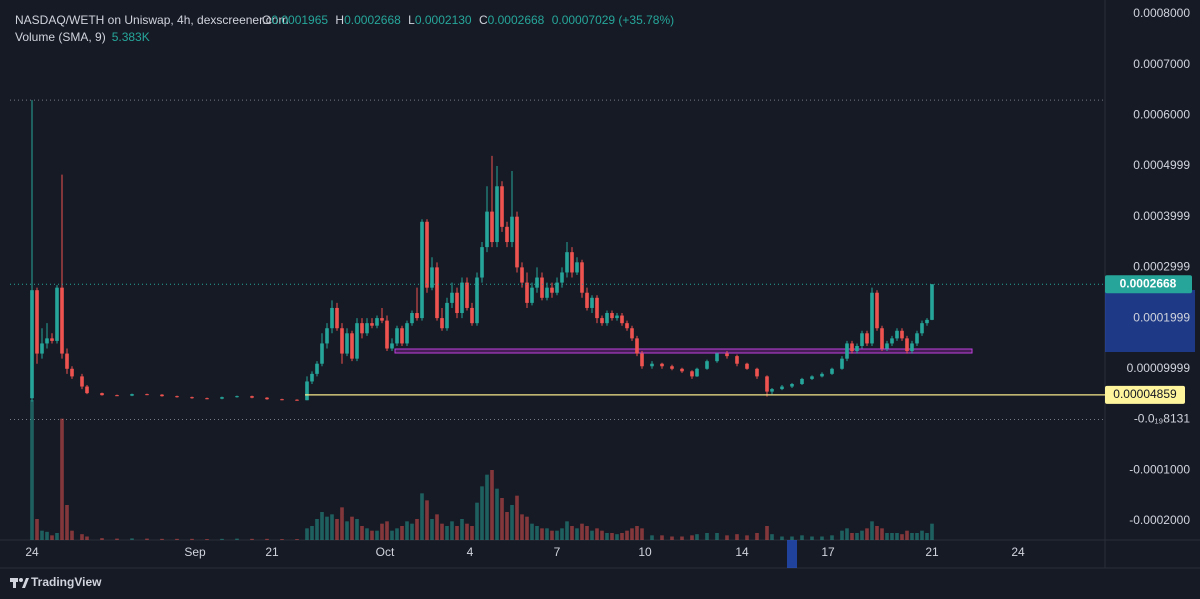 This screenshot has width=1200, height=599. Describe the element at coordinates (932, 552) in the screenshot. I see `x-tick-label: 21` at that location.